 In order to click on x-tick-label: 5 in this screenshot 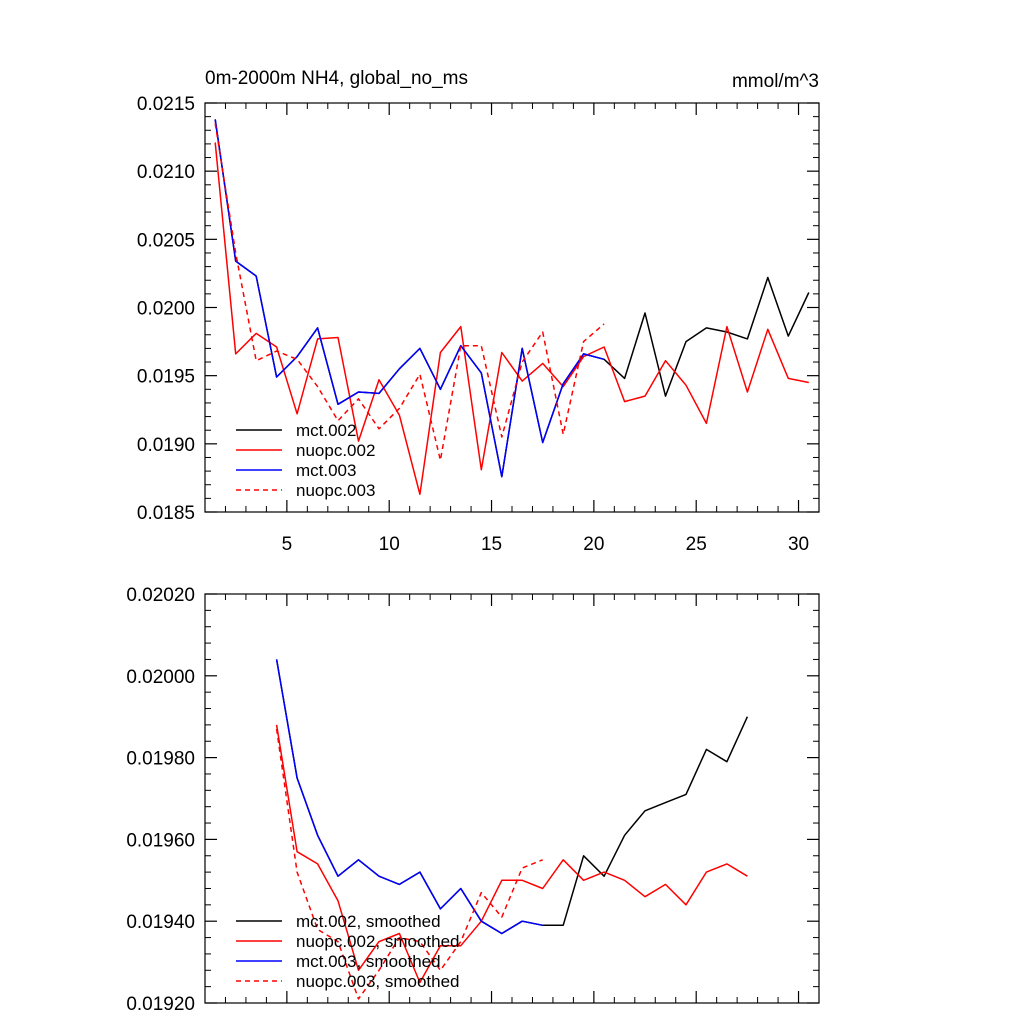, I will do `click(287, 544)`.